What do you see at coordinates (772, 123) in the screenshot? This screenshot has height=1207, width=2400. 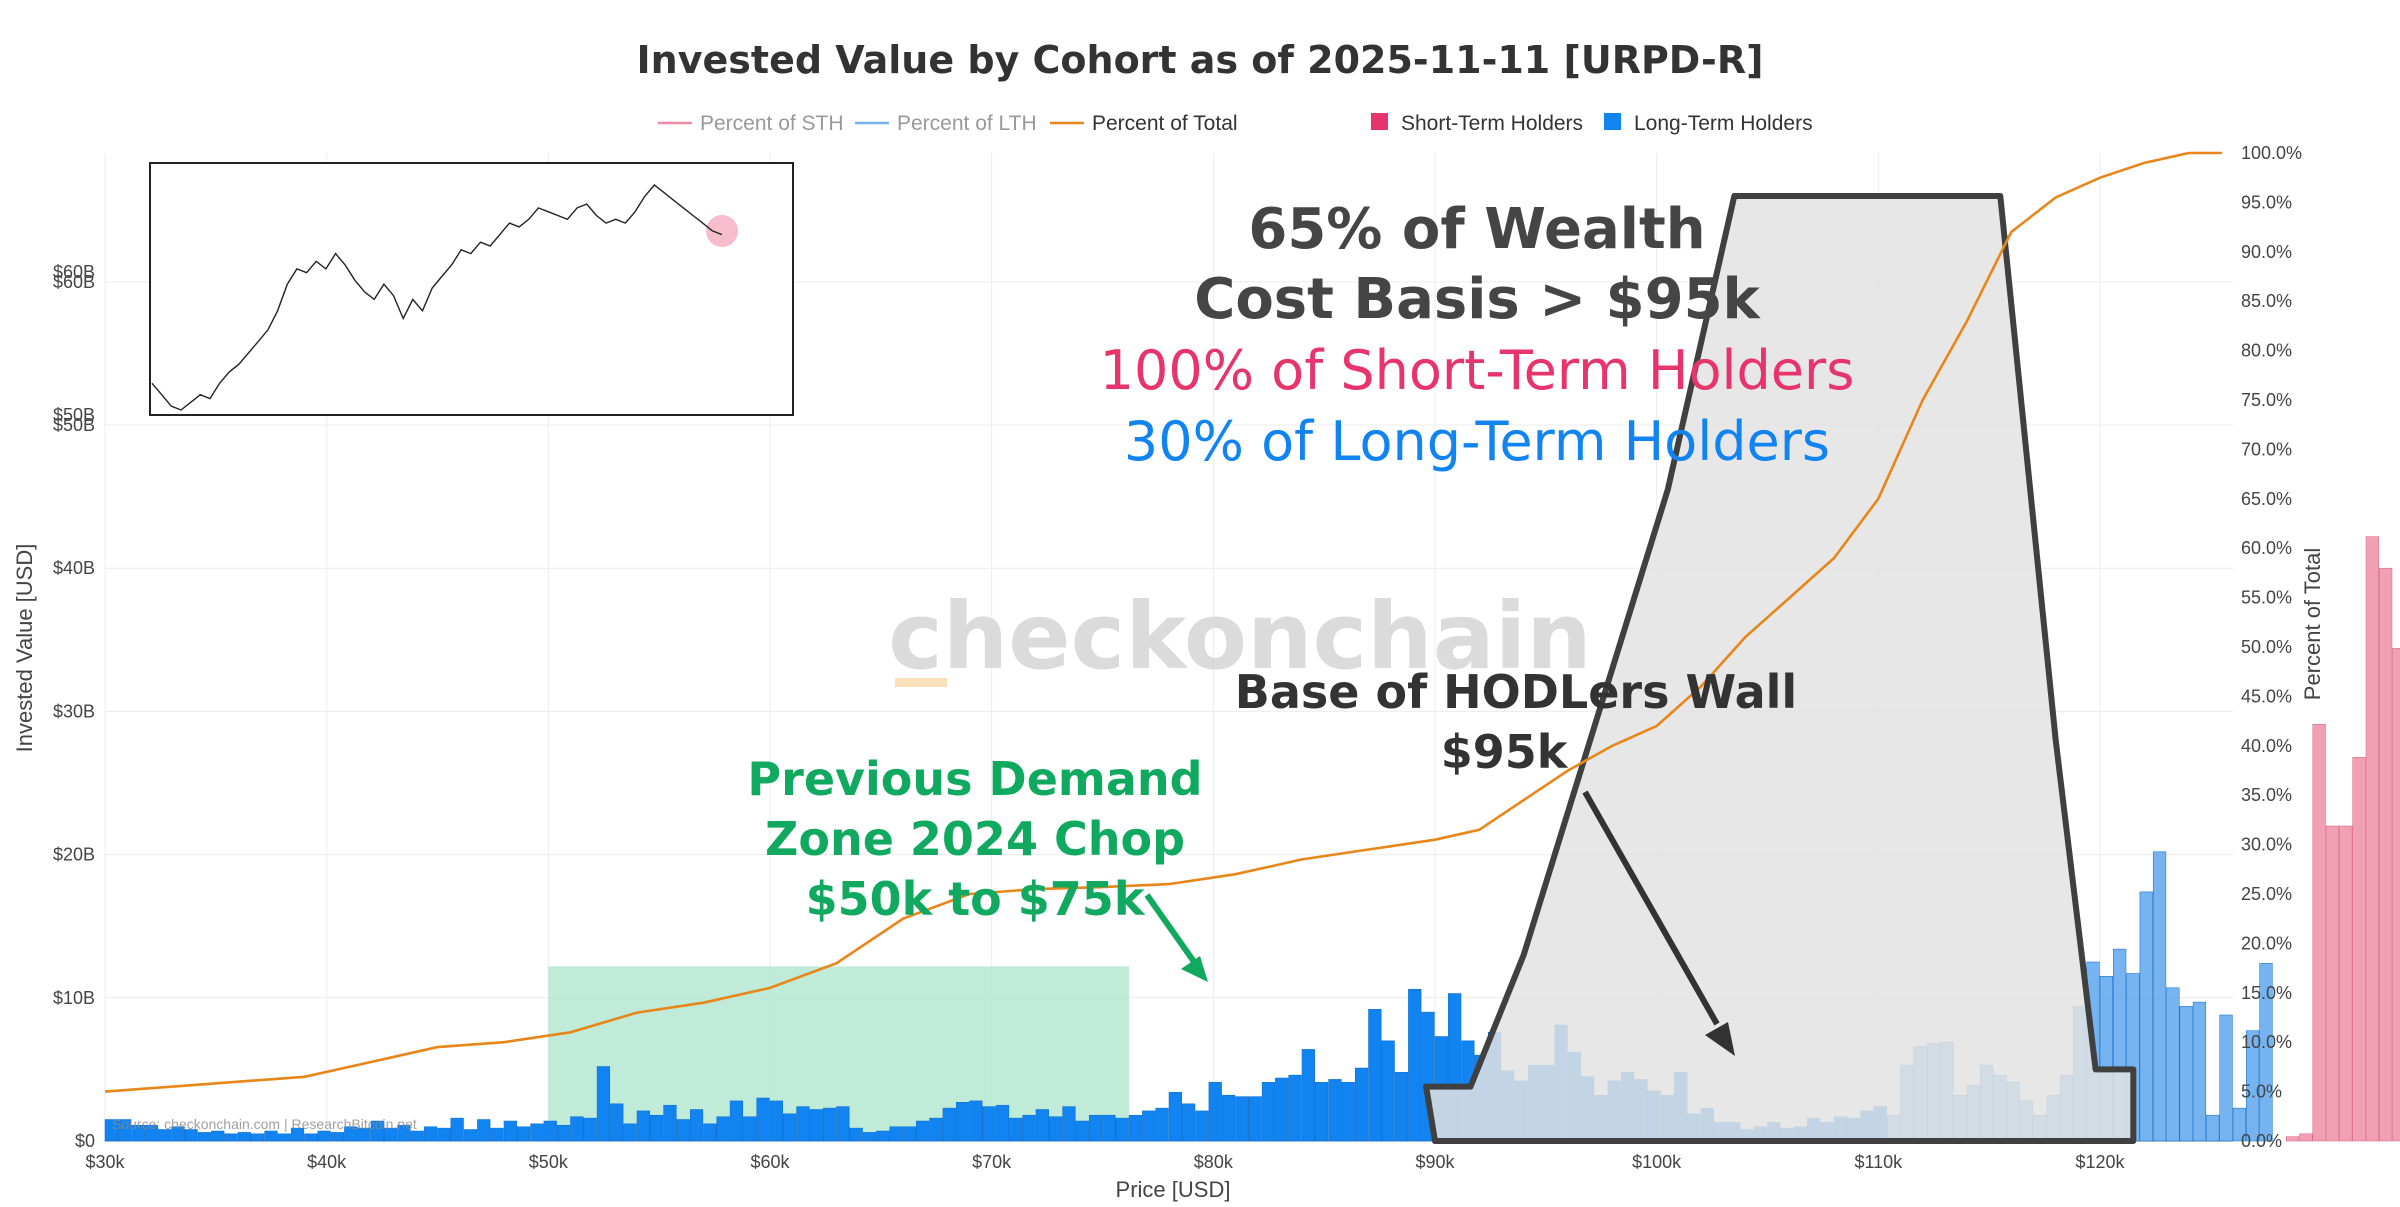 I see `legend-sth-label: Percent of STH` at bounding box center [772, 123].